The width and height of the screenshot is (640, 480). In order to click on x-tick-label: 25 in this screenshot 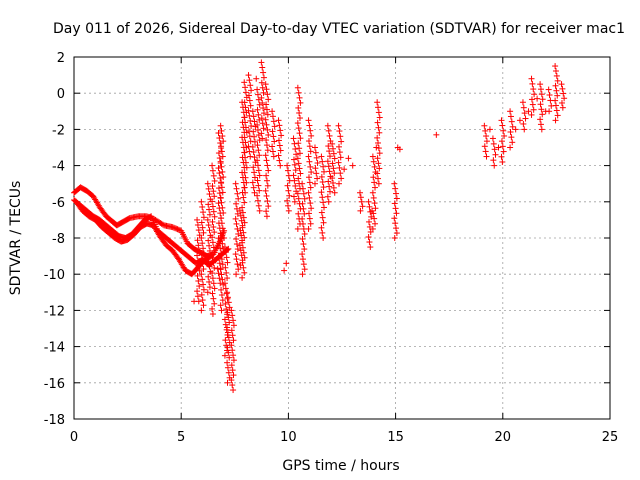, I will do `click(610, 437)`.